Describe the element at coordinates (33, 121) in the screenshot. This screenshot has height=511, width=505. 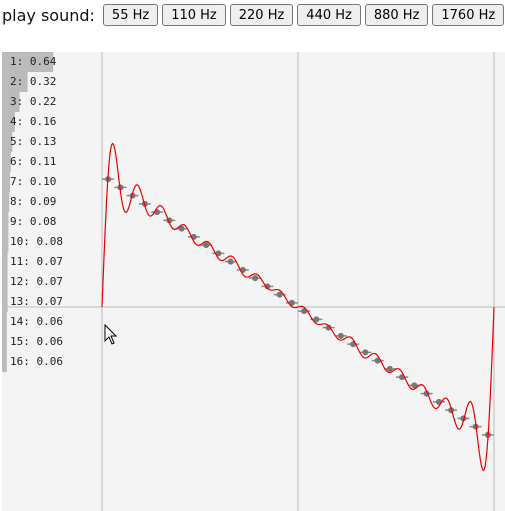
I see `harmonic-label: 4: 0.16` at that location.